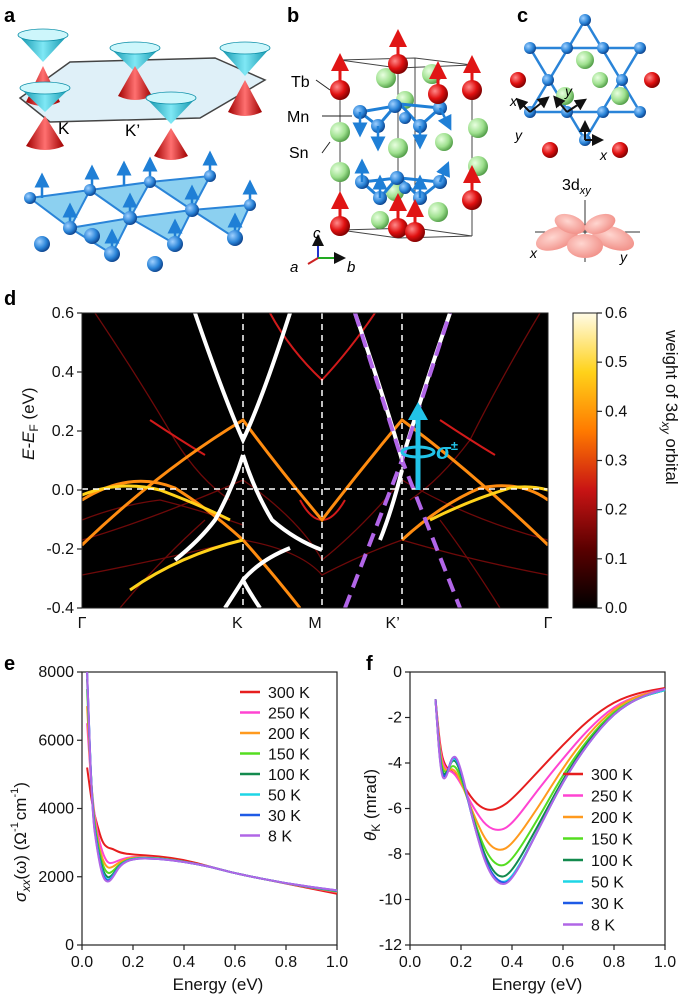  Describe the element at coordinates (21, 842) in the screenshot. I see `e-y-axis-label: σxx(ω) (Ω-1cm-1)` at that location.